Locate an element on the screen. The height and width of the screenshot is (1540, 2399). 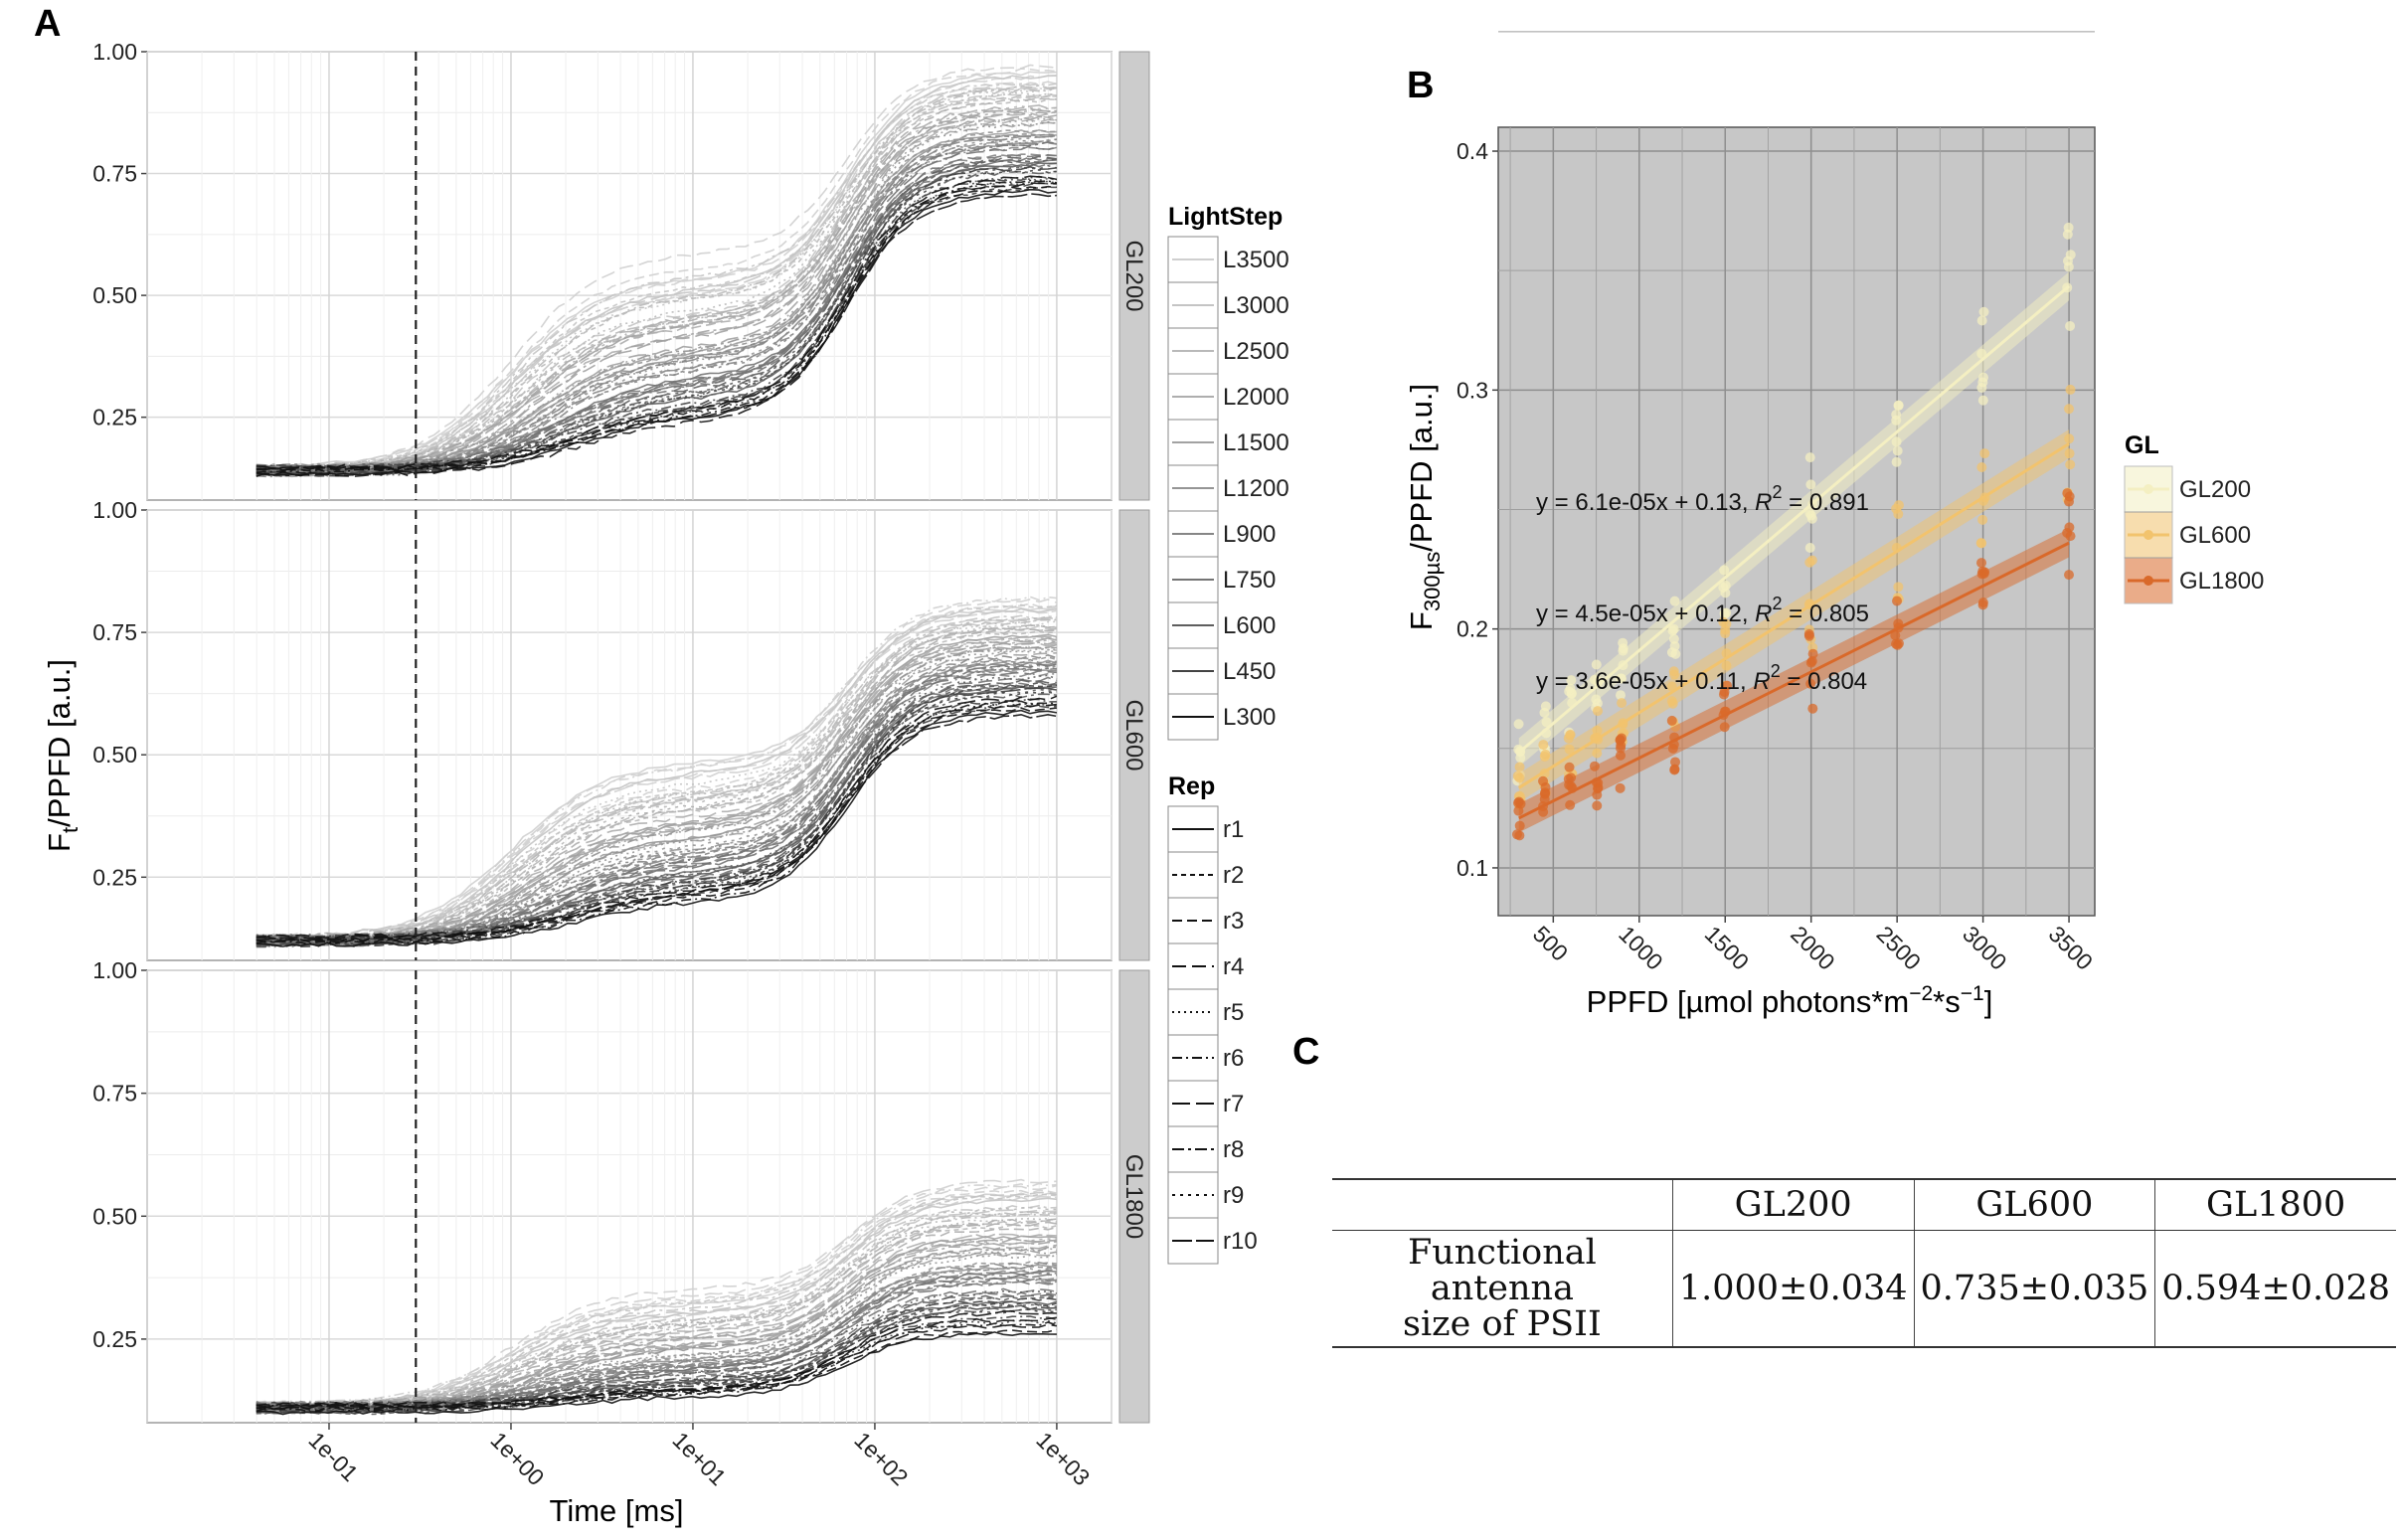
y-tick-label: 1.00 is located at coordinates (115, 52).